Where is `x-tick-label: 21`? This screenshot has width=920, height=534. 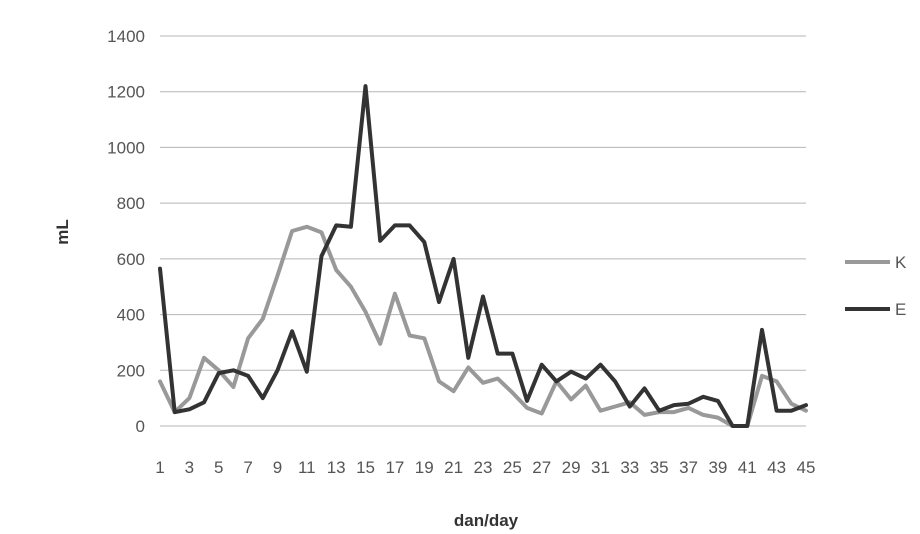 x-tick-label: 21 is located at coordinates (453, 467).